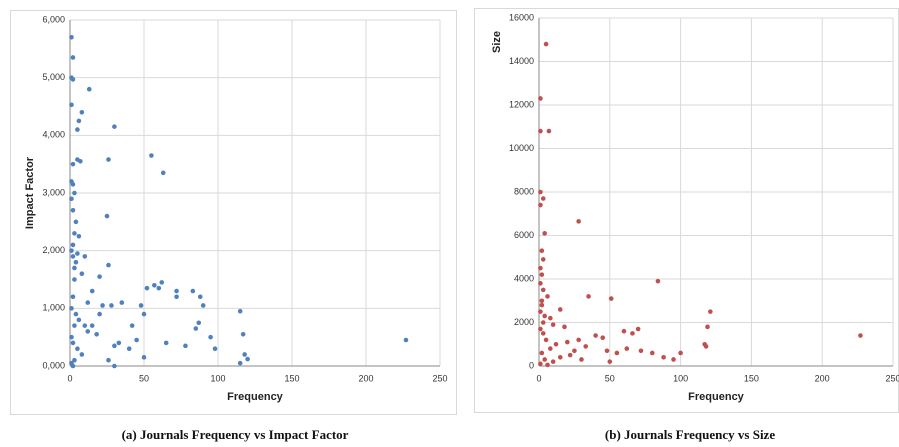 This screenshot has width=899, height=447. Describe the element at coordinates (531, 365) in the screenshot. I see `y-tick-label: 0` at that location.